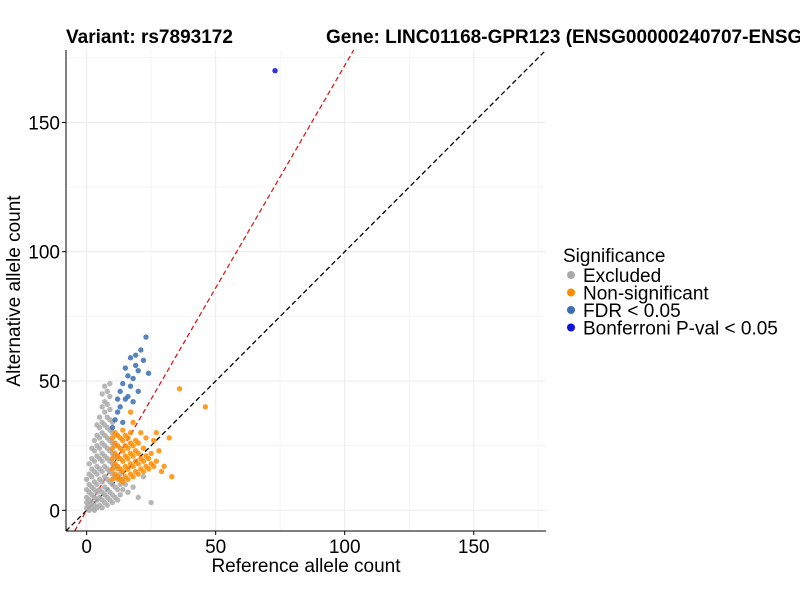  What do you see at coordinates (44, 123) in the screenshot?
I see `y-tick-label: 150` at bounding box center [44, 123].